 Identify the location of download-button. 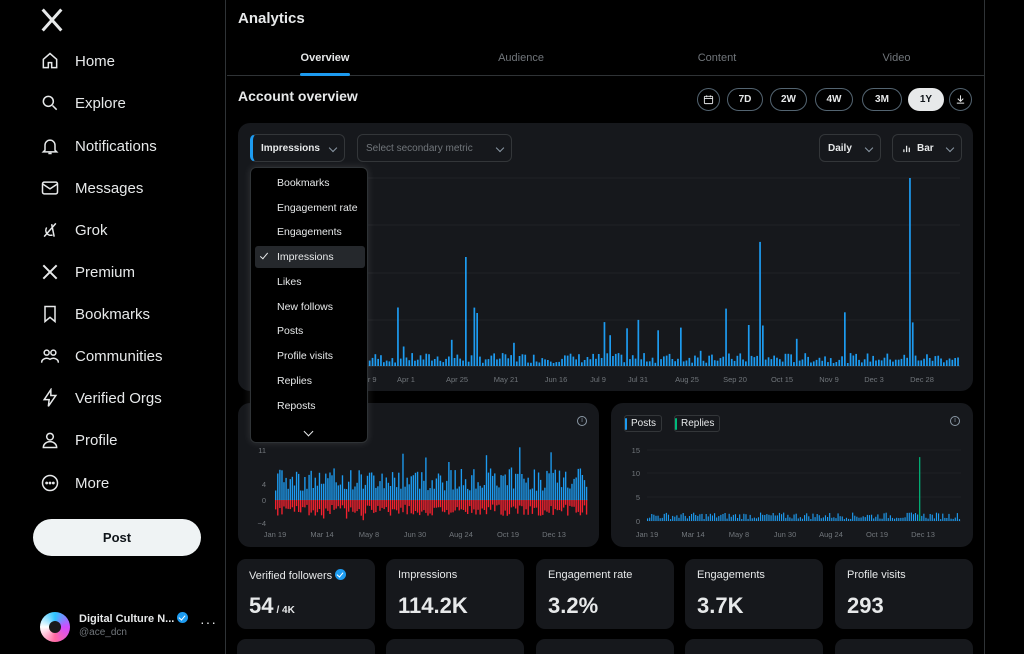
(960, 99).